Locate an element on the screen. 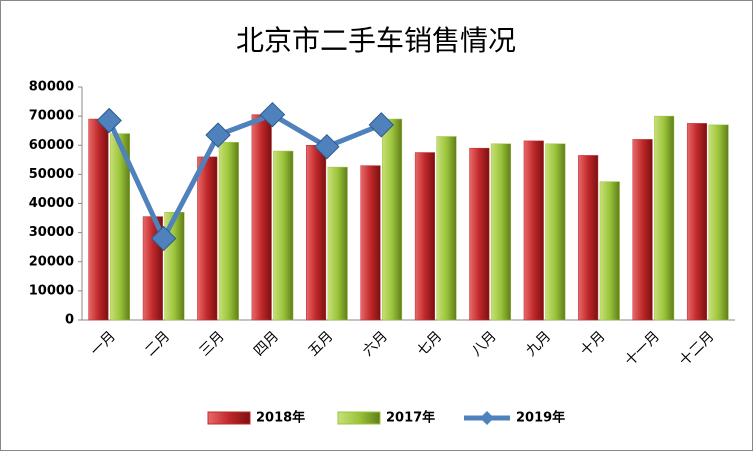 This screenshot has height=451, width=753. y-tick-label: 10000 is located at coordinates (51, 290).